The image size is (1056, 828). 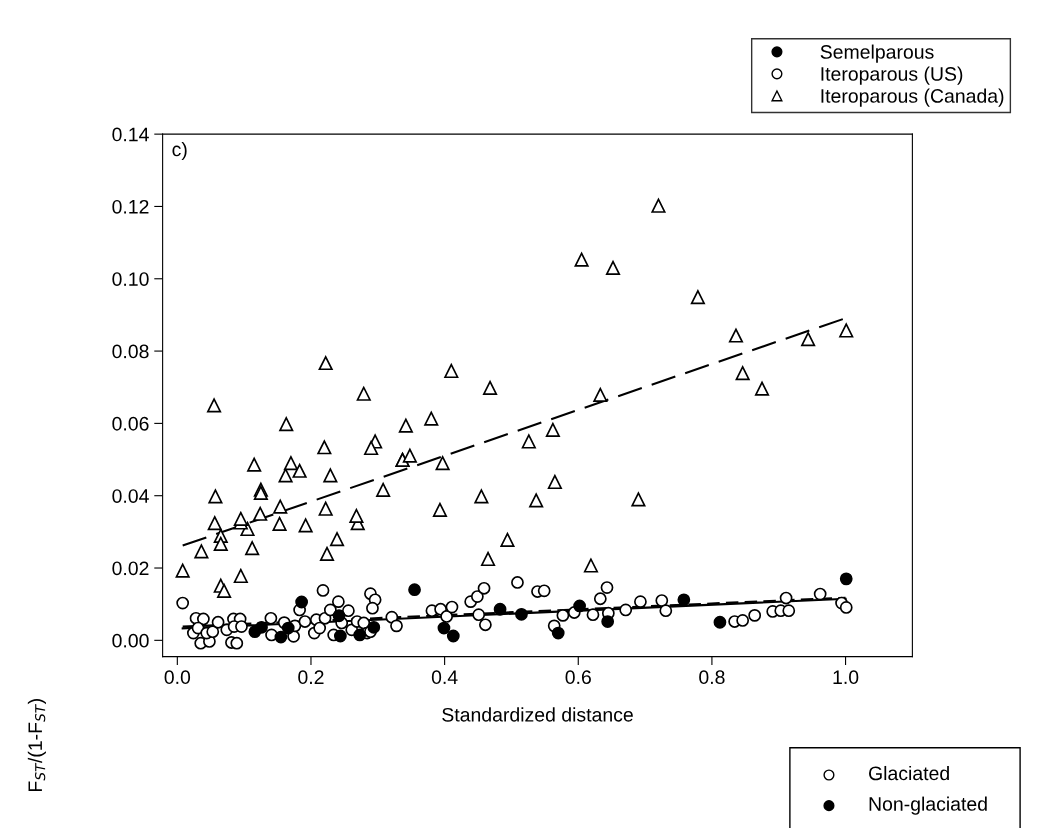 I want to click on x-tick-label: 0.2, so click(x=311, y=677).